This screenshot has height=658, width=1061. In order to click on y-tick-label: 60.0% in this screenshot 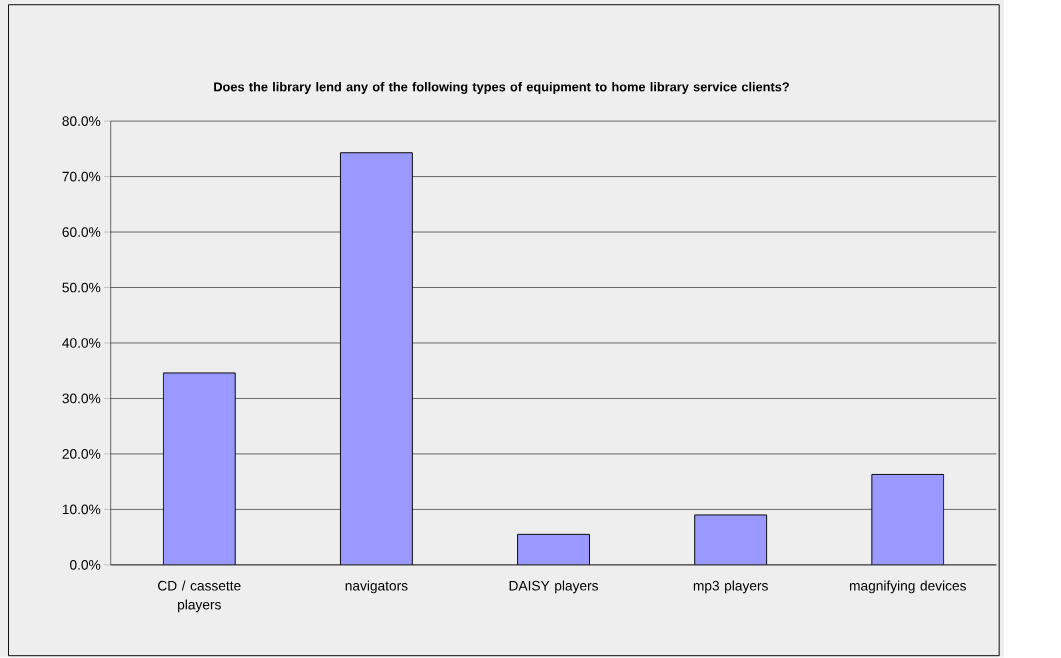, I will do `click(81, 232)`.